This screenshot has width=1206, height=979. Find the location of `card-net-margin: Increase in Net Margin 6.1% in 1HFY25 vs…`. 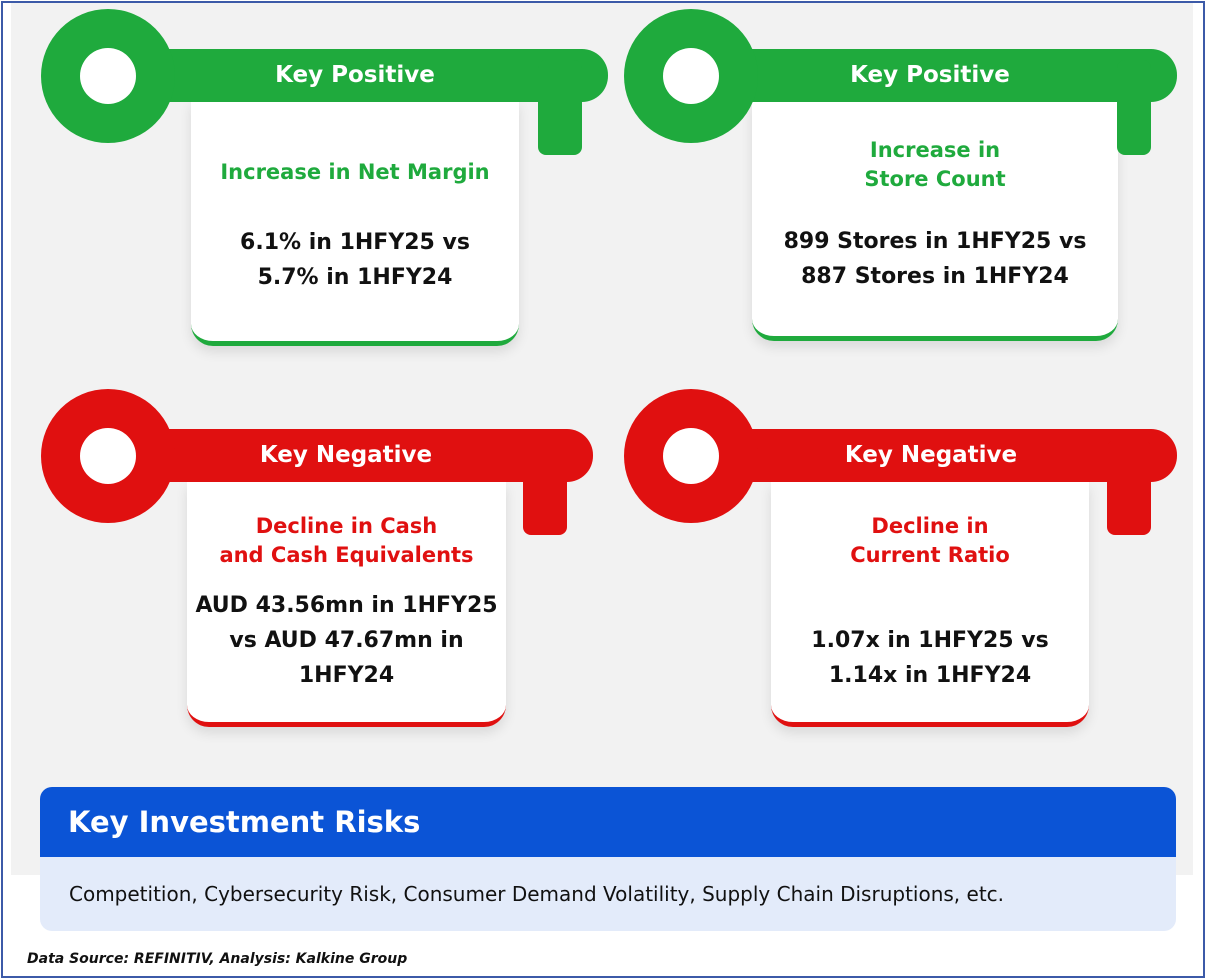

card-net-margin: Increase in Net Margin 6.1% in 1HFY25 vs… is located at coordinates (355, 223).